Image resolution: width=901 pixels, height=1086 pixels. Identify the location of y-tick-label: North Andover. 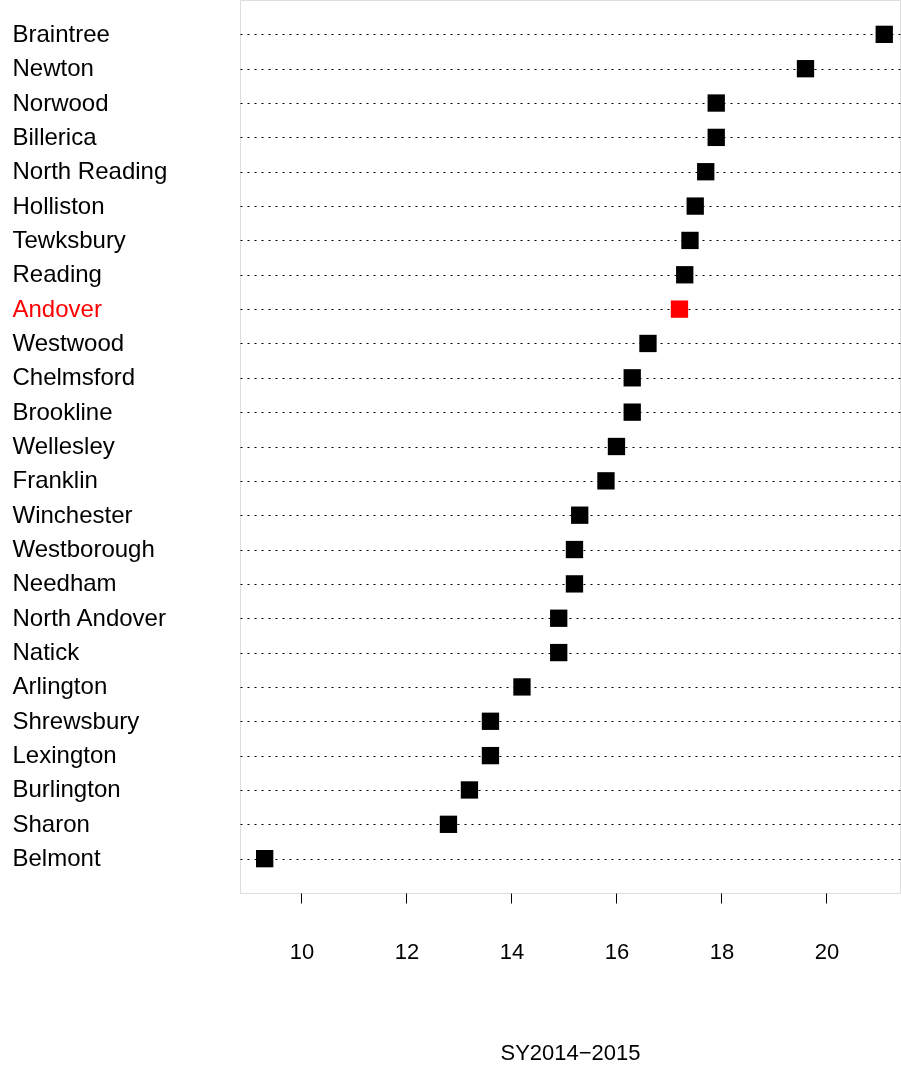
(89, 617).